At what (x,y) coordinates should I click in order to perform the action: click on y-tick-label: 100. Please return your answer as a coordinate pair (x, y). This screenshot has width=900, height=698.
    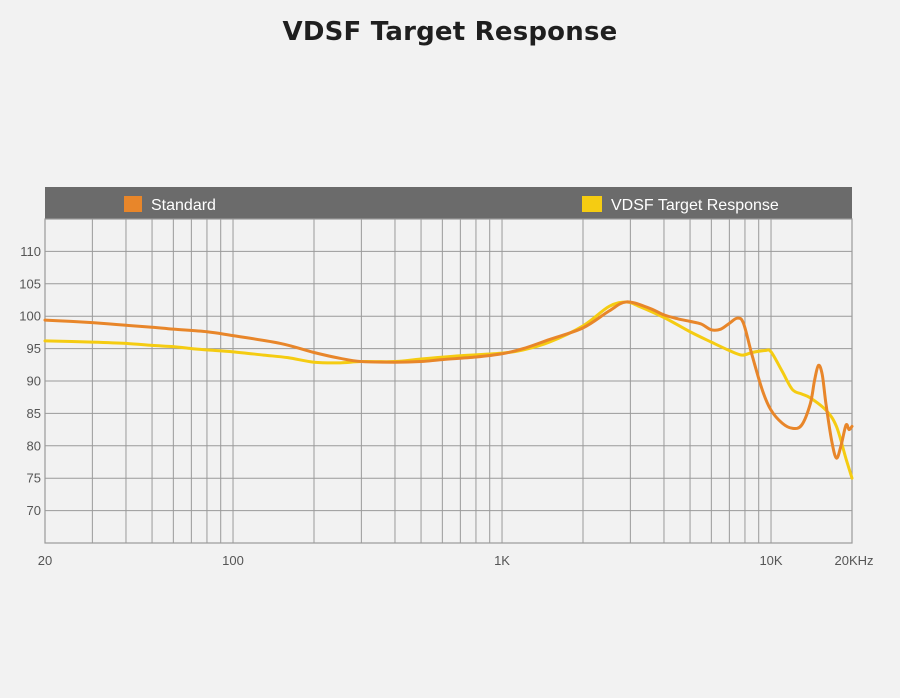
    Looking at the image, I should click on (30, 316).